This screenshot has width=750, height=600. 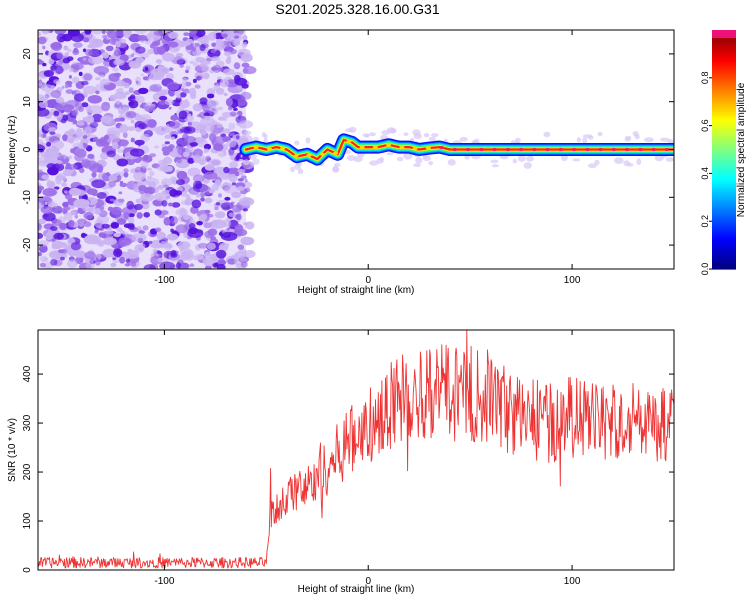 What do you see at coordinates (27, 520) in the screenshot?
I see `y-tick-label-2: 100` at bounding box center [27, 520].